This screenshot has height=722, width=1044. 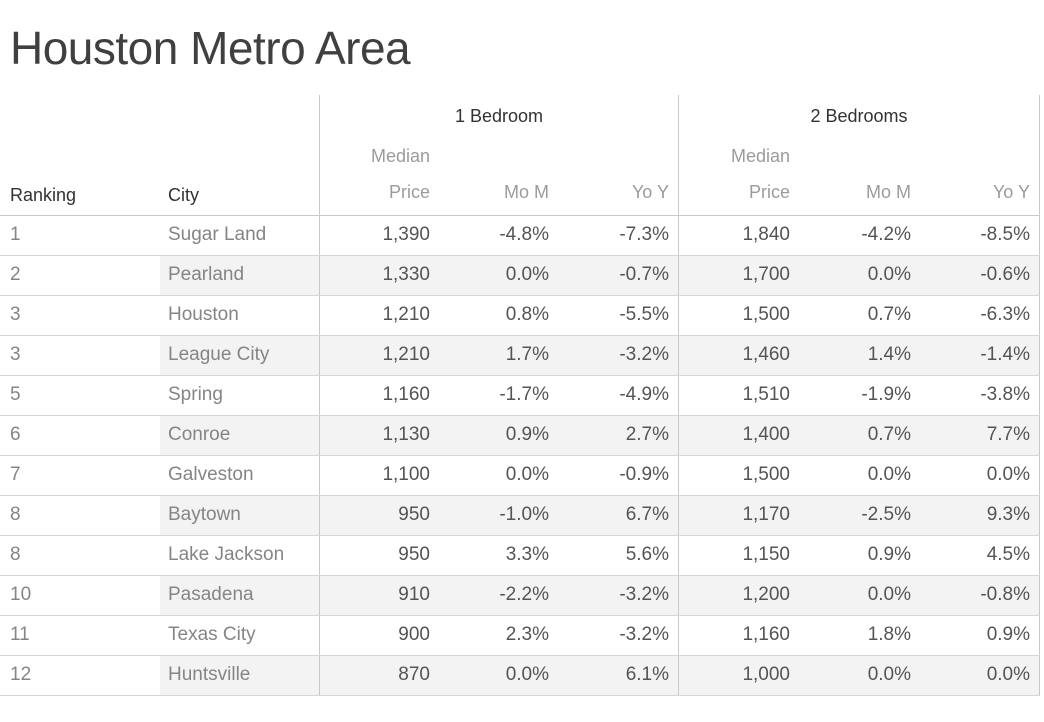 I want to click on city-cell: Sugar Land, so click(x=239, y=235).